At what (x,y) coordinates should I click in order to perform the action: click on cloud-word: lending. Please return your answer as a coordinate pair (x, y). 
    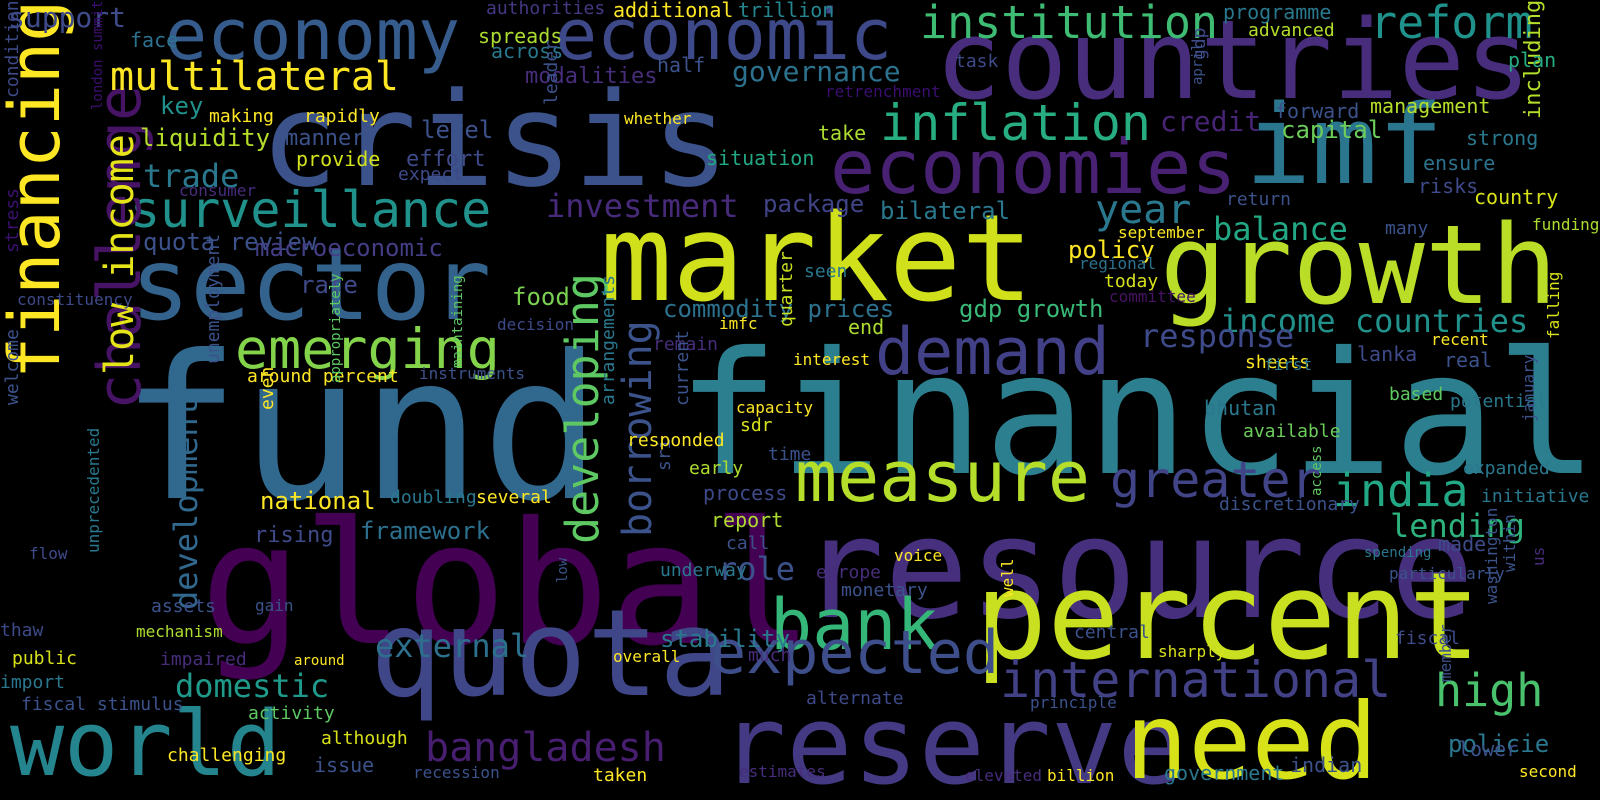
    Looking at the image, I should click on (1457, 526).